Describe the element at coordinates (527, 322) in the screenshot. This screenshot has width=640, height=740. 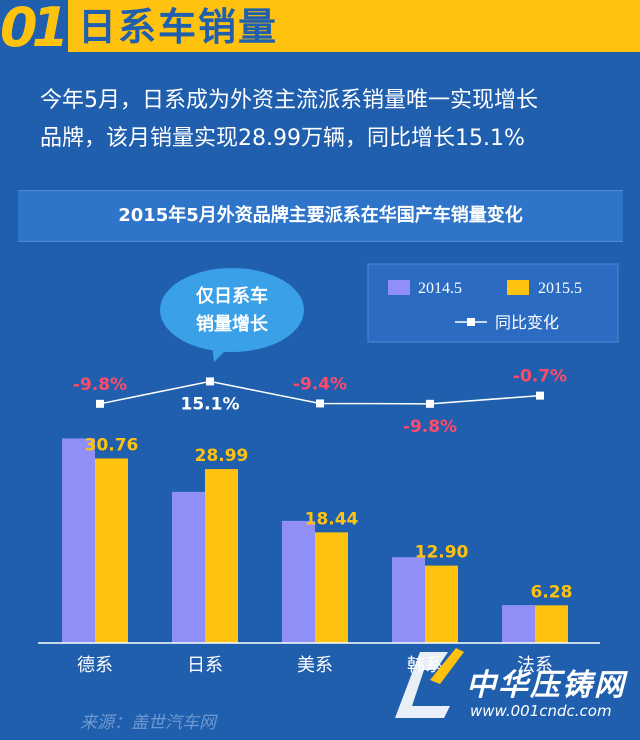
I see `legend-label-growth: 同比变化` at that location.